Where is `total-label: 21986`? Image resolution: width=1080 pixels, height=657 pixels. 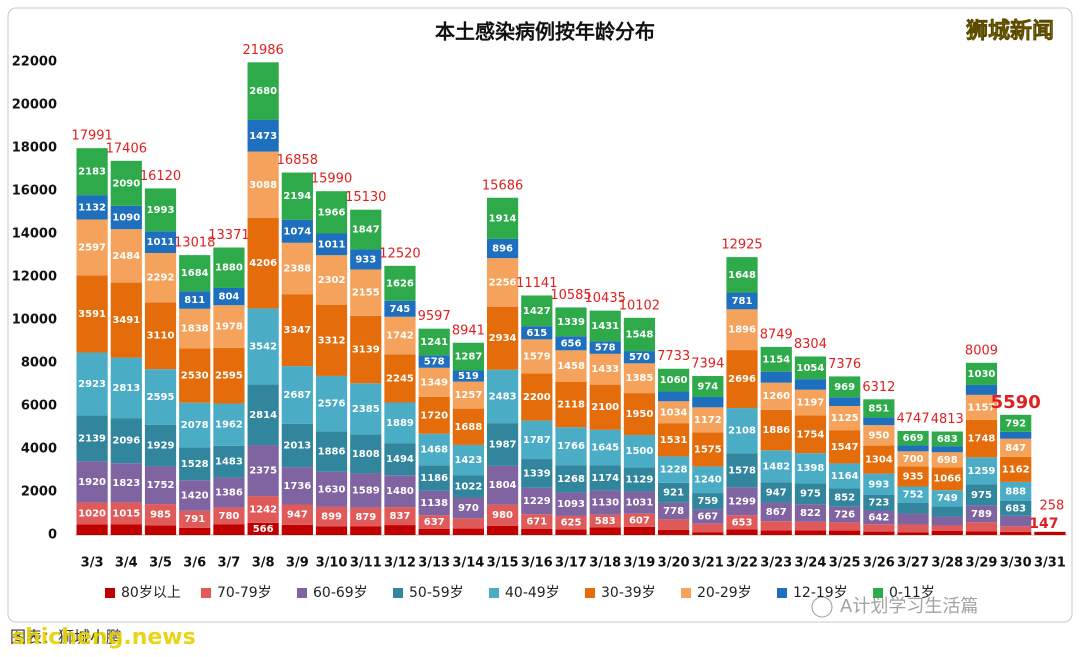 total-label: 21986 is located at coordinates (262, 50).